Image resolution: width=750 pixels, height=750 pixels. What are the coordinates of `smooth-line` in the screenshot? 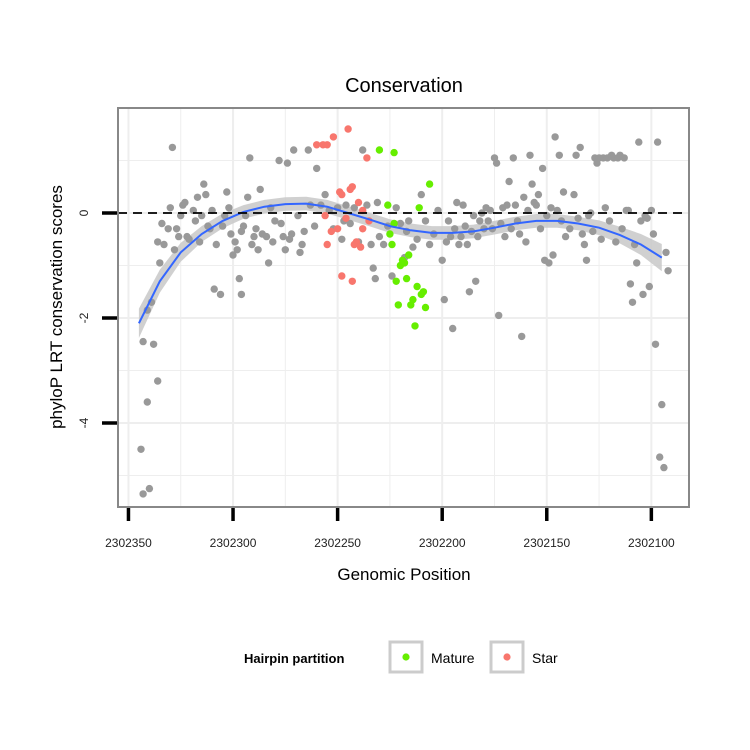 It's located at (400, 263).